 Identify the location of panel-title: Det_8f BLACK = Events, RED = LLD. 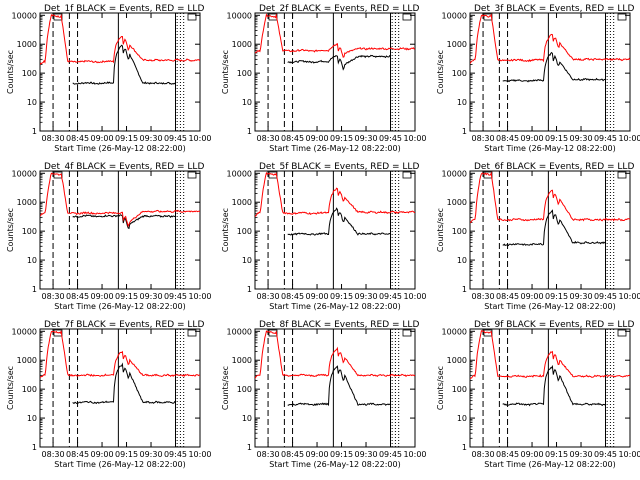
(339, 325).